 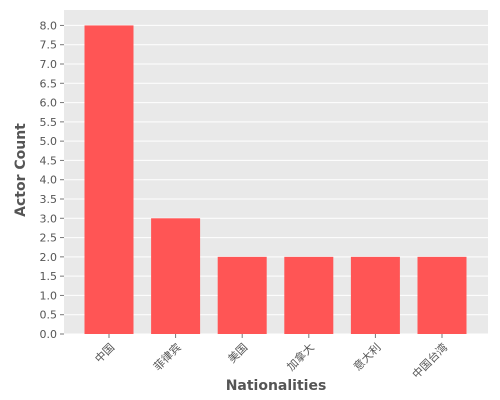 I want to click on y-tick-label: 0.5, so click(x=49, y=315).